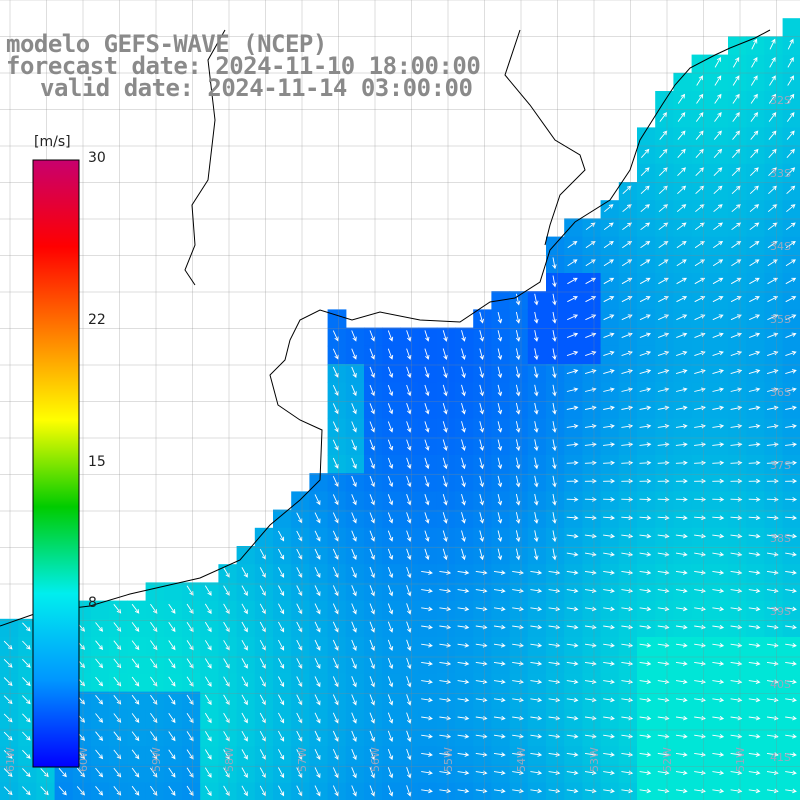 The image size is (800, 800). Describe the element at coordinates (780, 538) in the screenshot. I see `lat-label: 38S` at that location.